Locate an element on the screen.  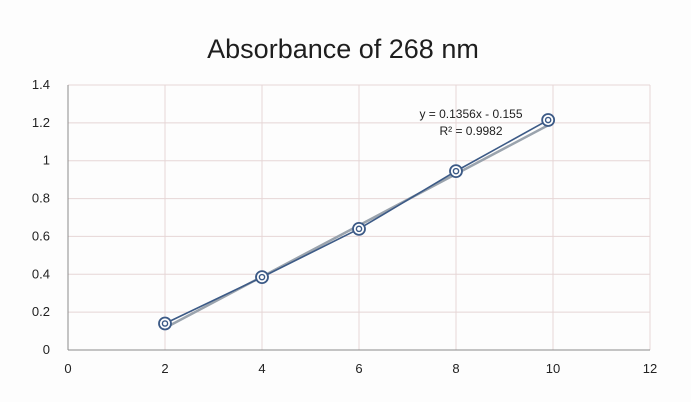
y-tick-label: 0.6 is located at coordinates (41, 235).